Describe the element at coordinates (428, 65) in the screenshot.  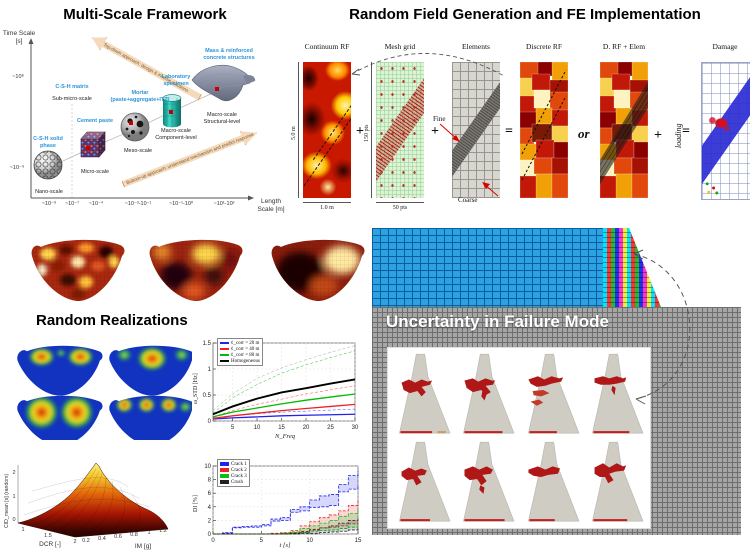
I see `zoom-arc-dashed` at that location.